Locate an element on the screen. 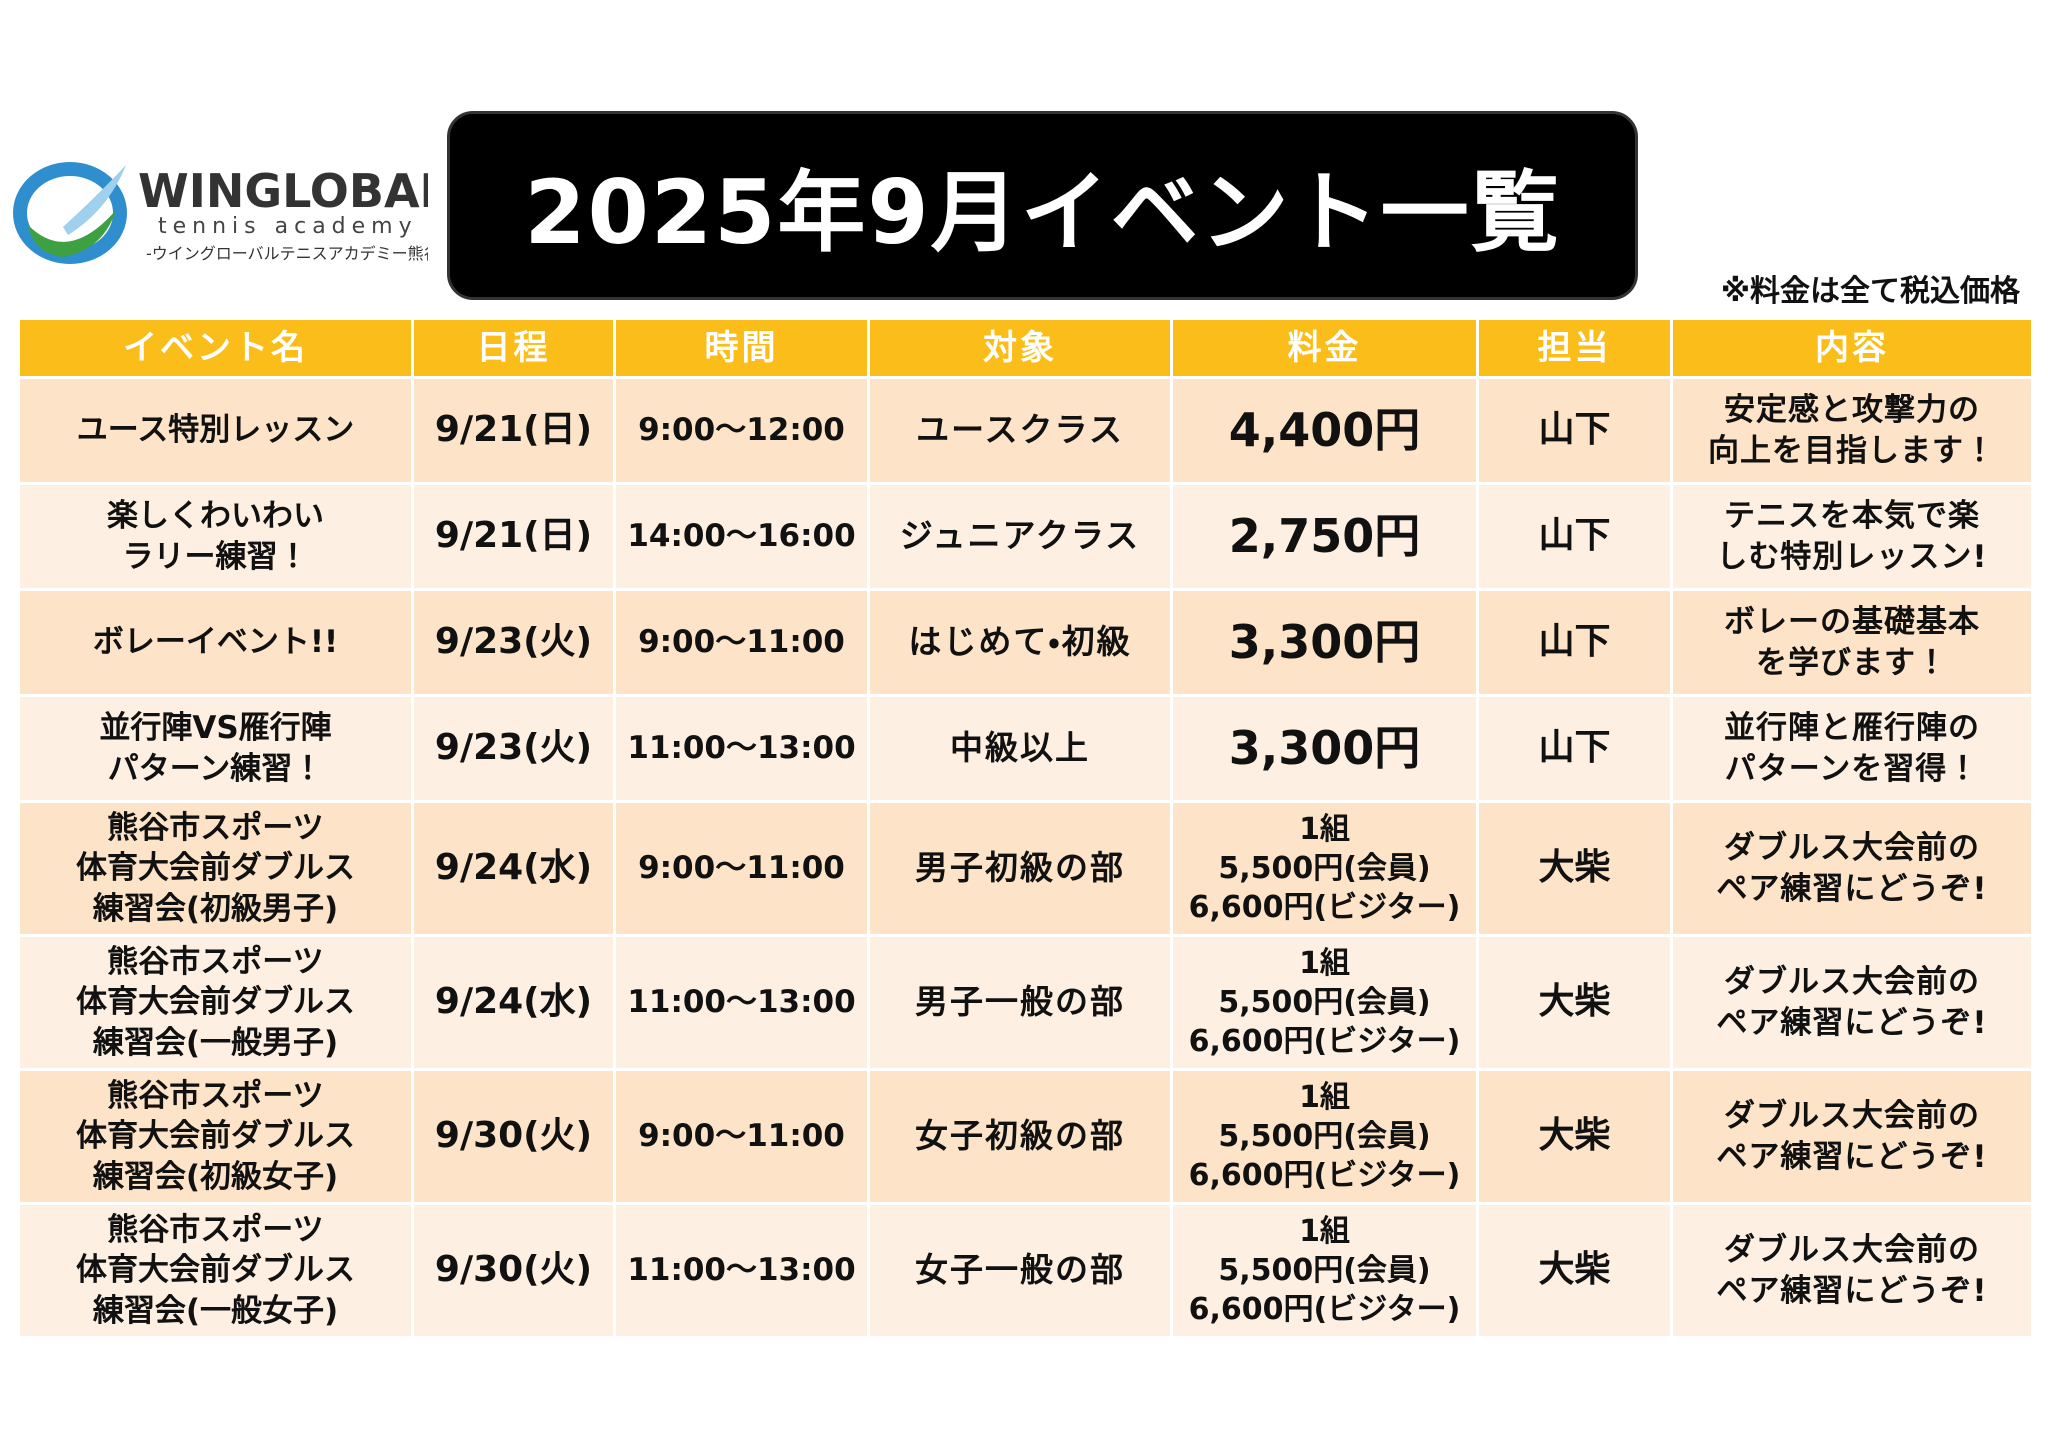 This screenshot has width=2048, height=1447. table-cell: ユース特別レッスン is located at coordinates (215, 430).